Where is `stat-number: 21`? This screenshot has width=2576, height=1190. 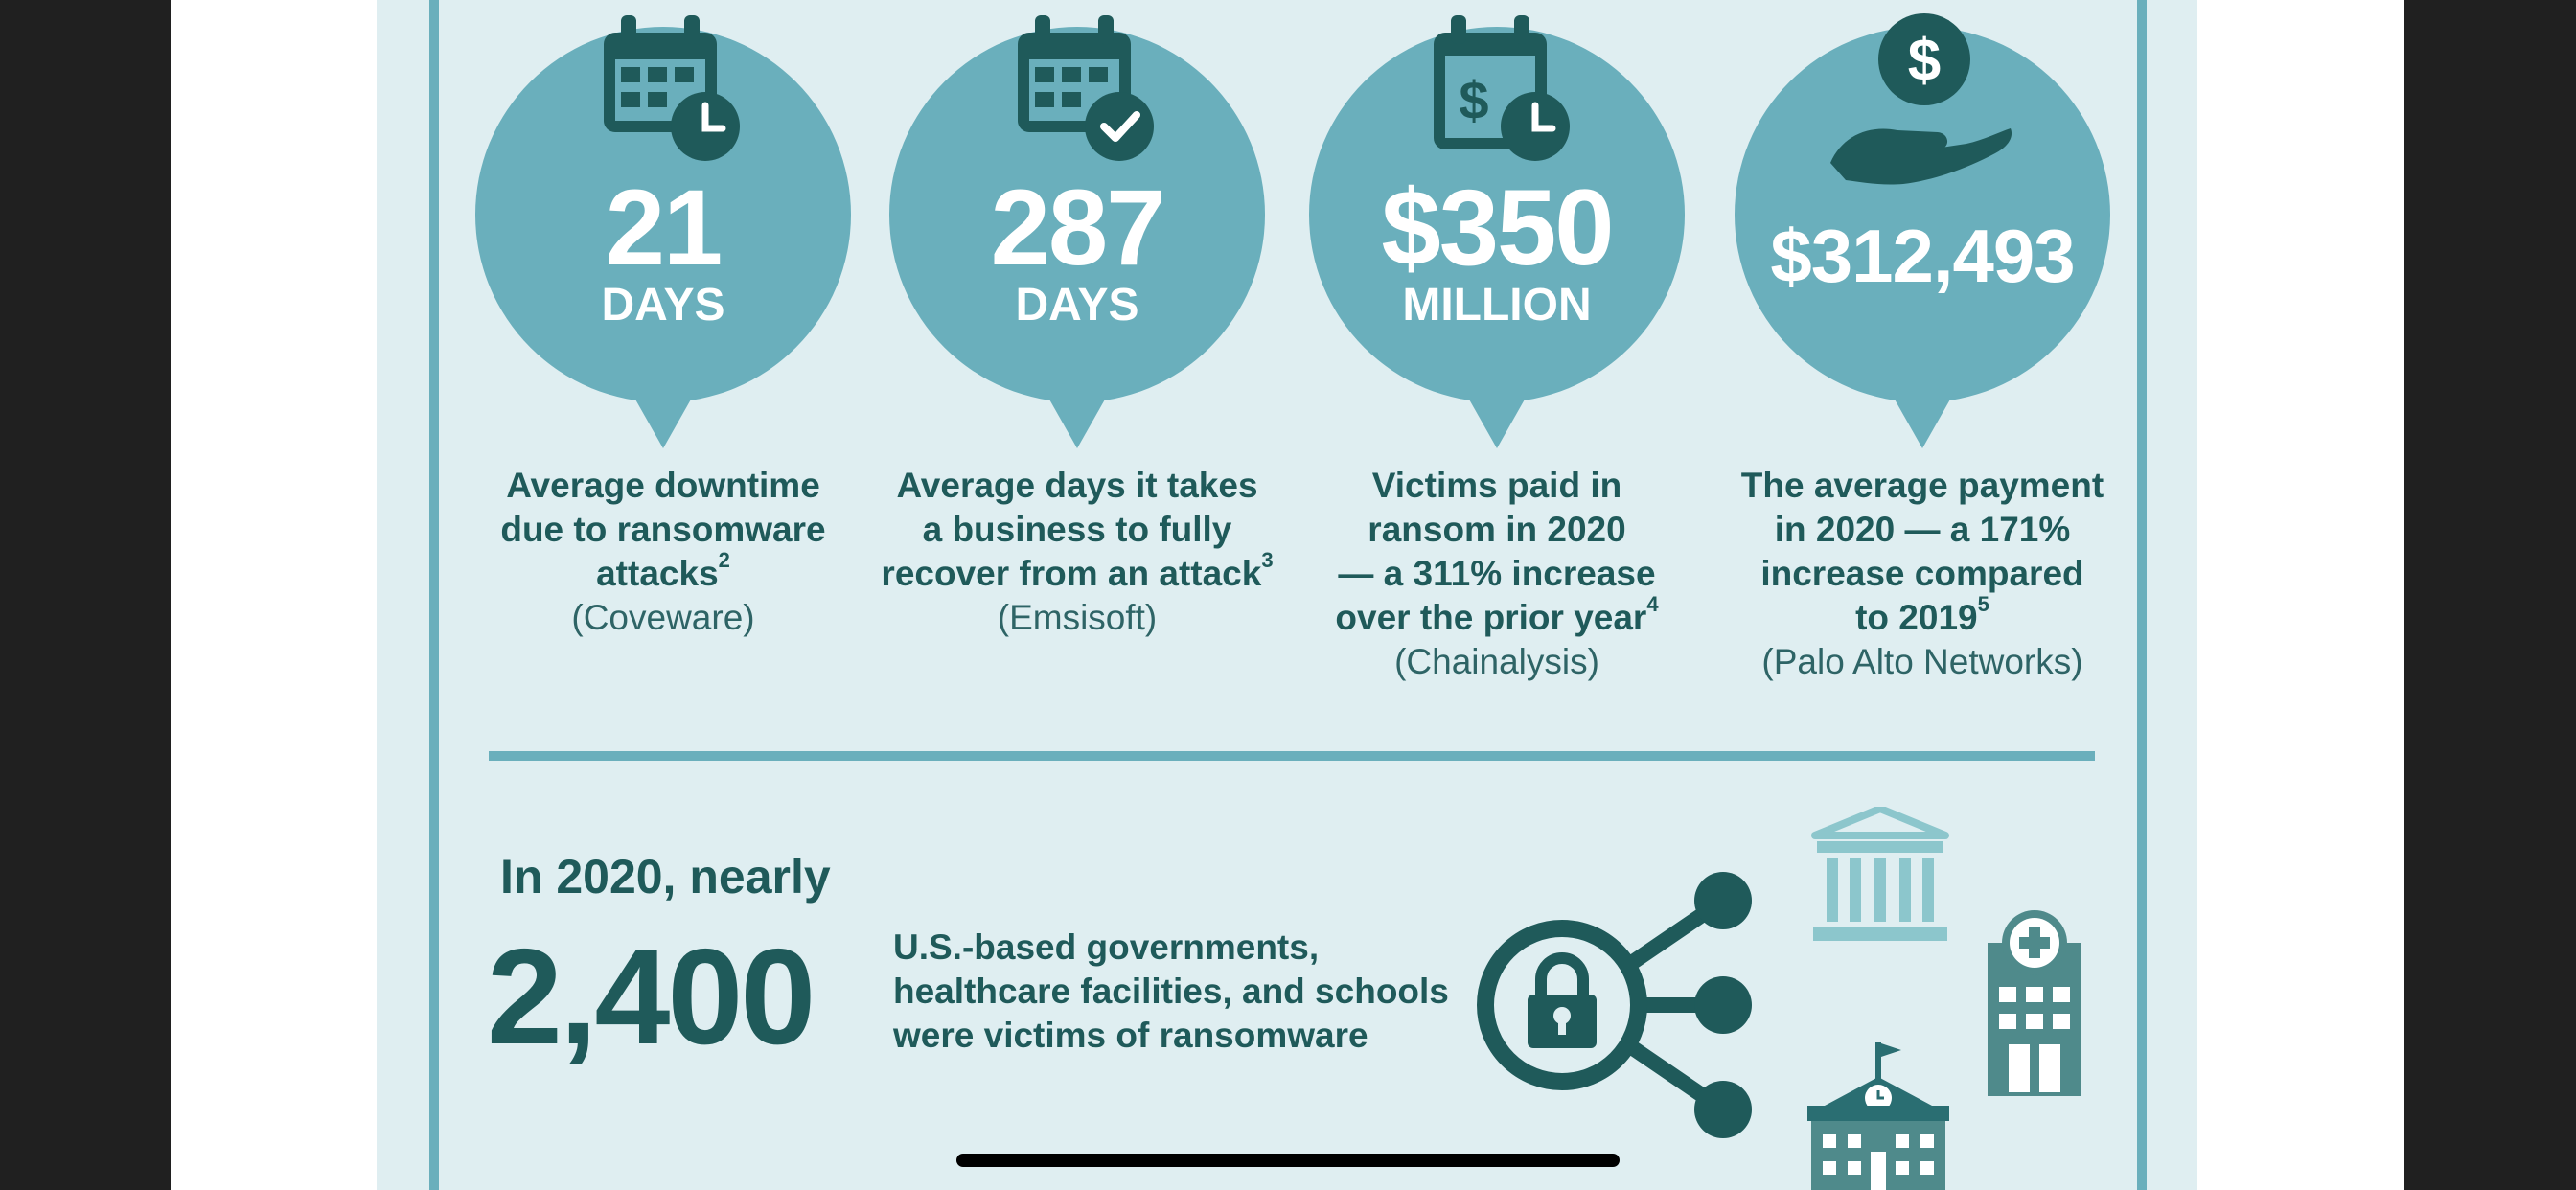
stat-number: 21 is located at coordinates (665, 228).